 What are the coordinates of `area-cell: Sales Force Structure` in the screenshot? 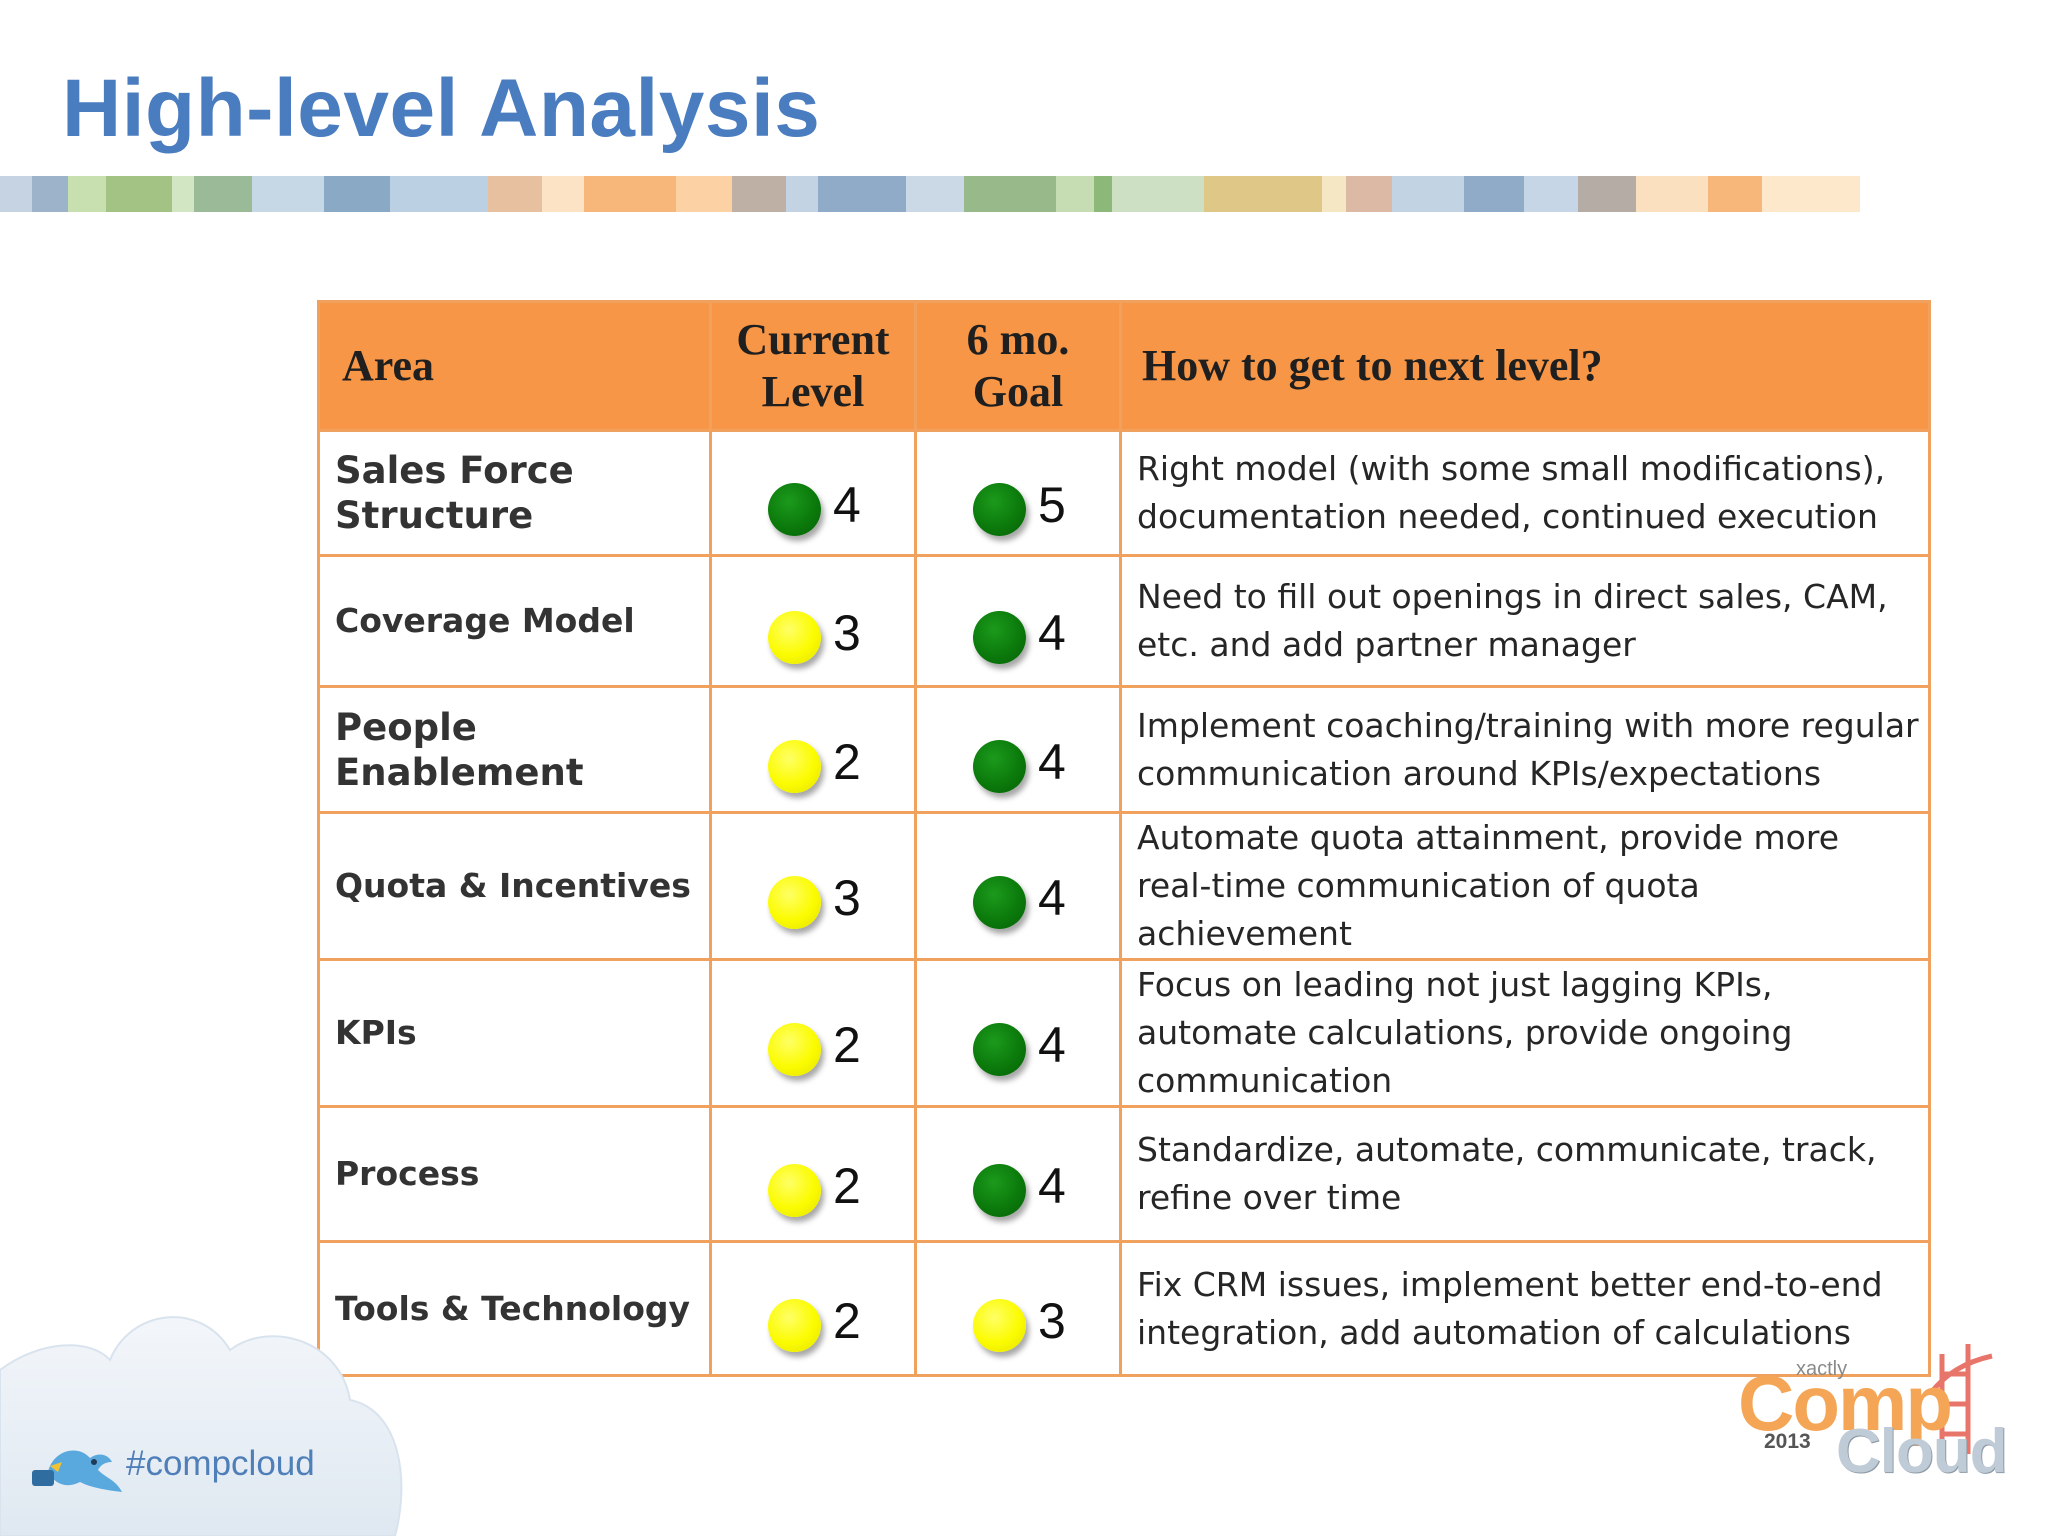 It's located at (514, 493).